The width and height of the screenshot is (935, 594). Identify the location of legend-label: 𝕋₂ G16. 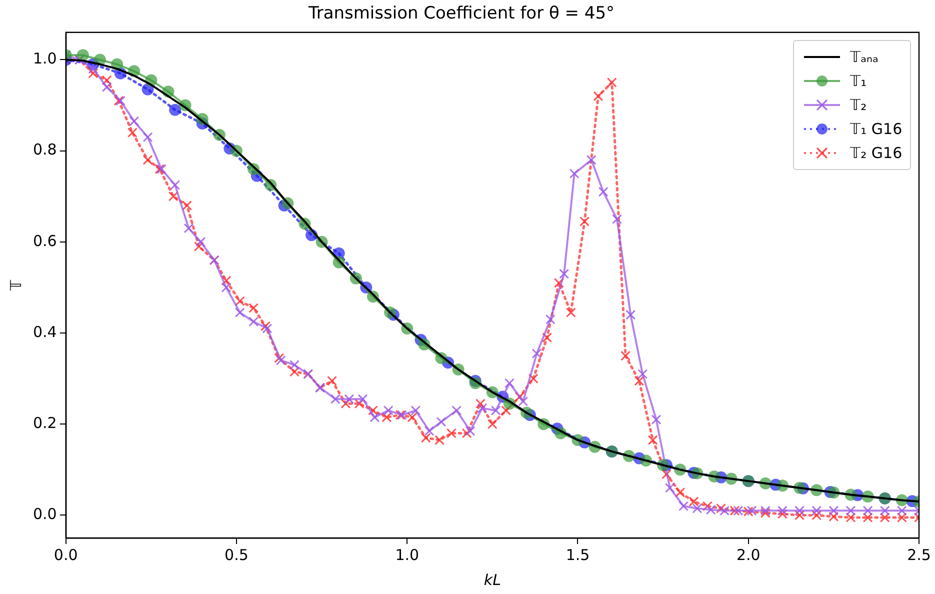
(876, 153).